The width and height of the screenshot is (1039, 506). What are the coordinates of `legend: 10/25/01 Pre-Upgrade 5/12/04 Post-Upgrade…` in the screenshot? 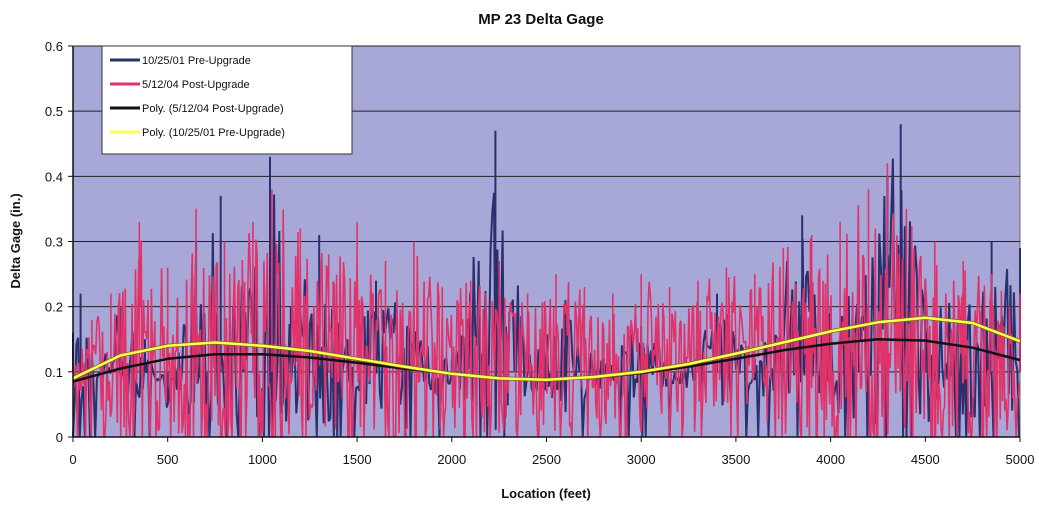 It's located at (227, 100).